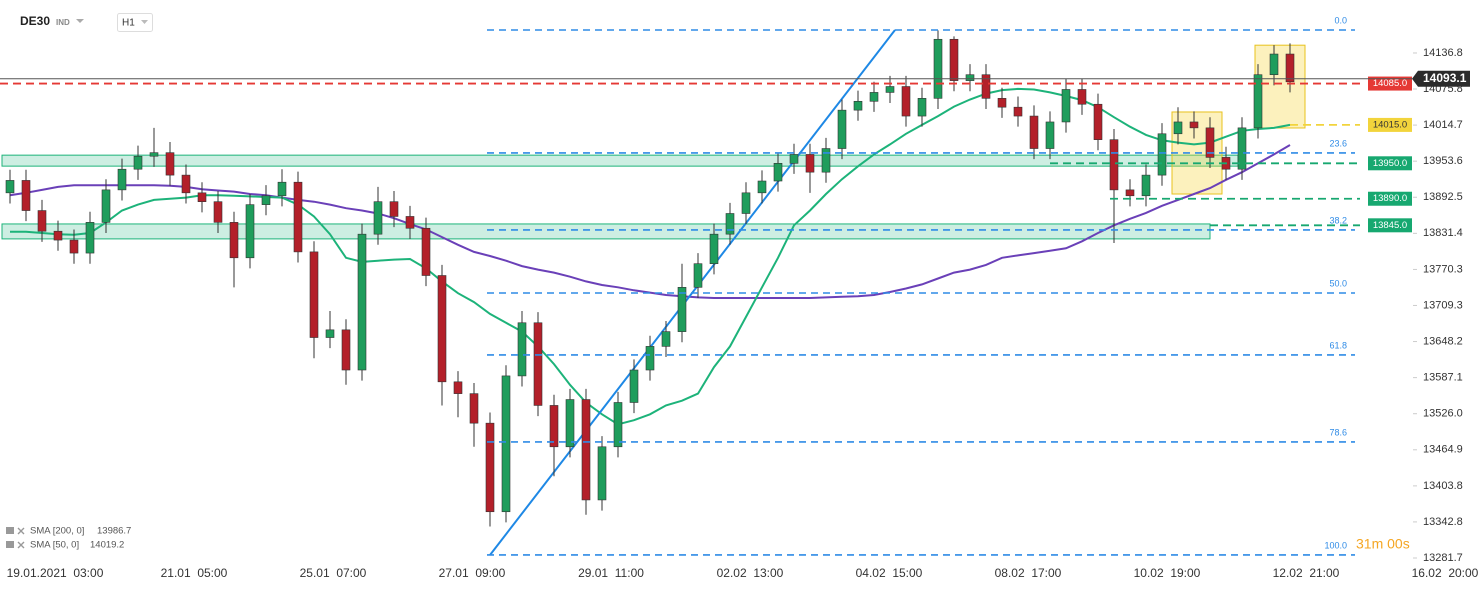  Describe the element at coordinates (1390, 163) in the screenshot. I see `level-label: 13950.0` at that location.